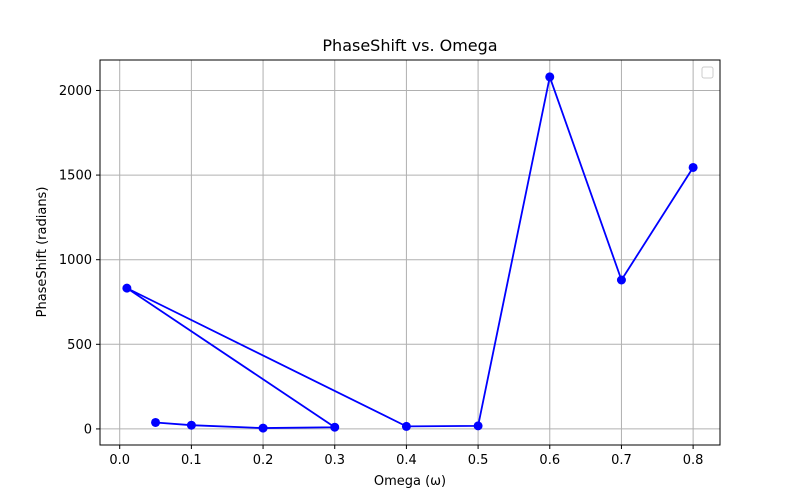 The height and width of the screenshot is (500, 800). What do you see at coordinates (707, 72) in the screenshot?
I see `legend-box` at bounding box center [707, 72].